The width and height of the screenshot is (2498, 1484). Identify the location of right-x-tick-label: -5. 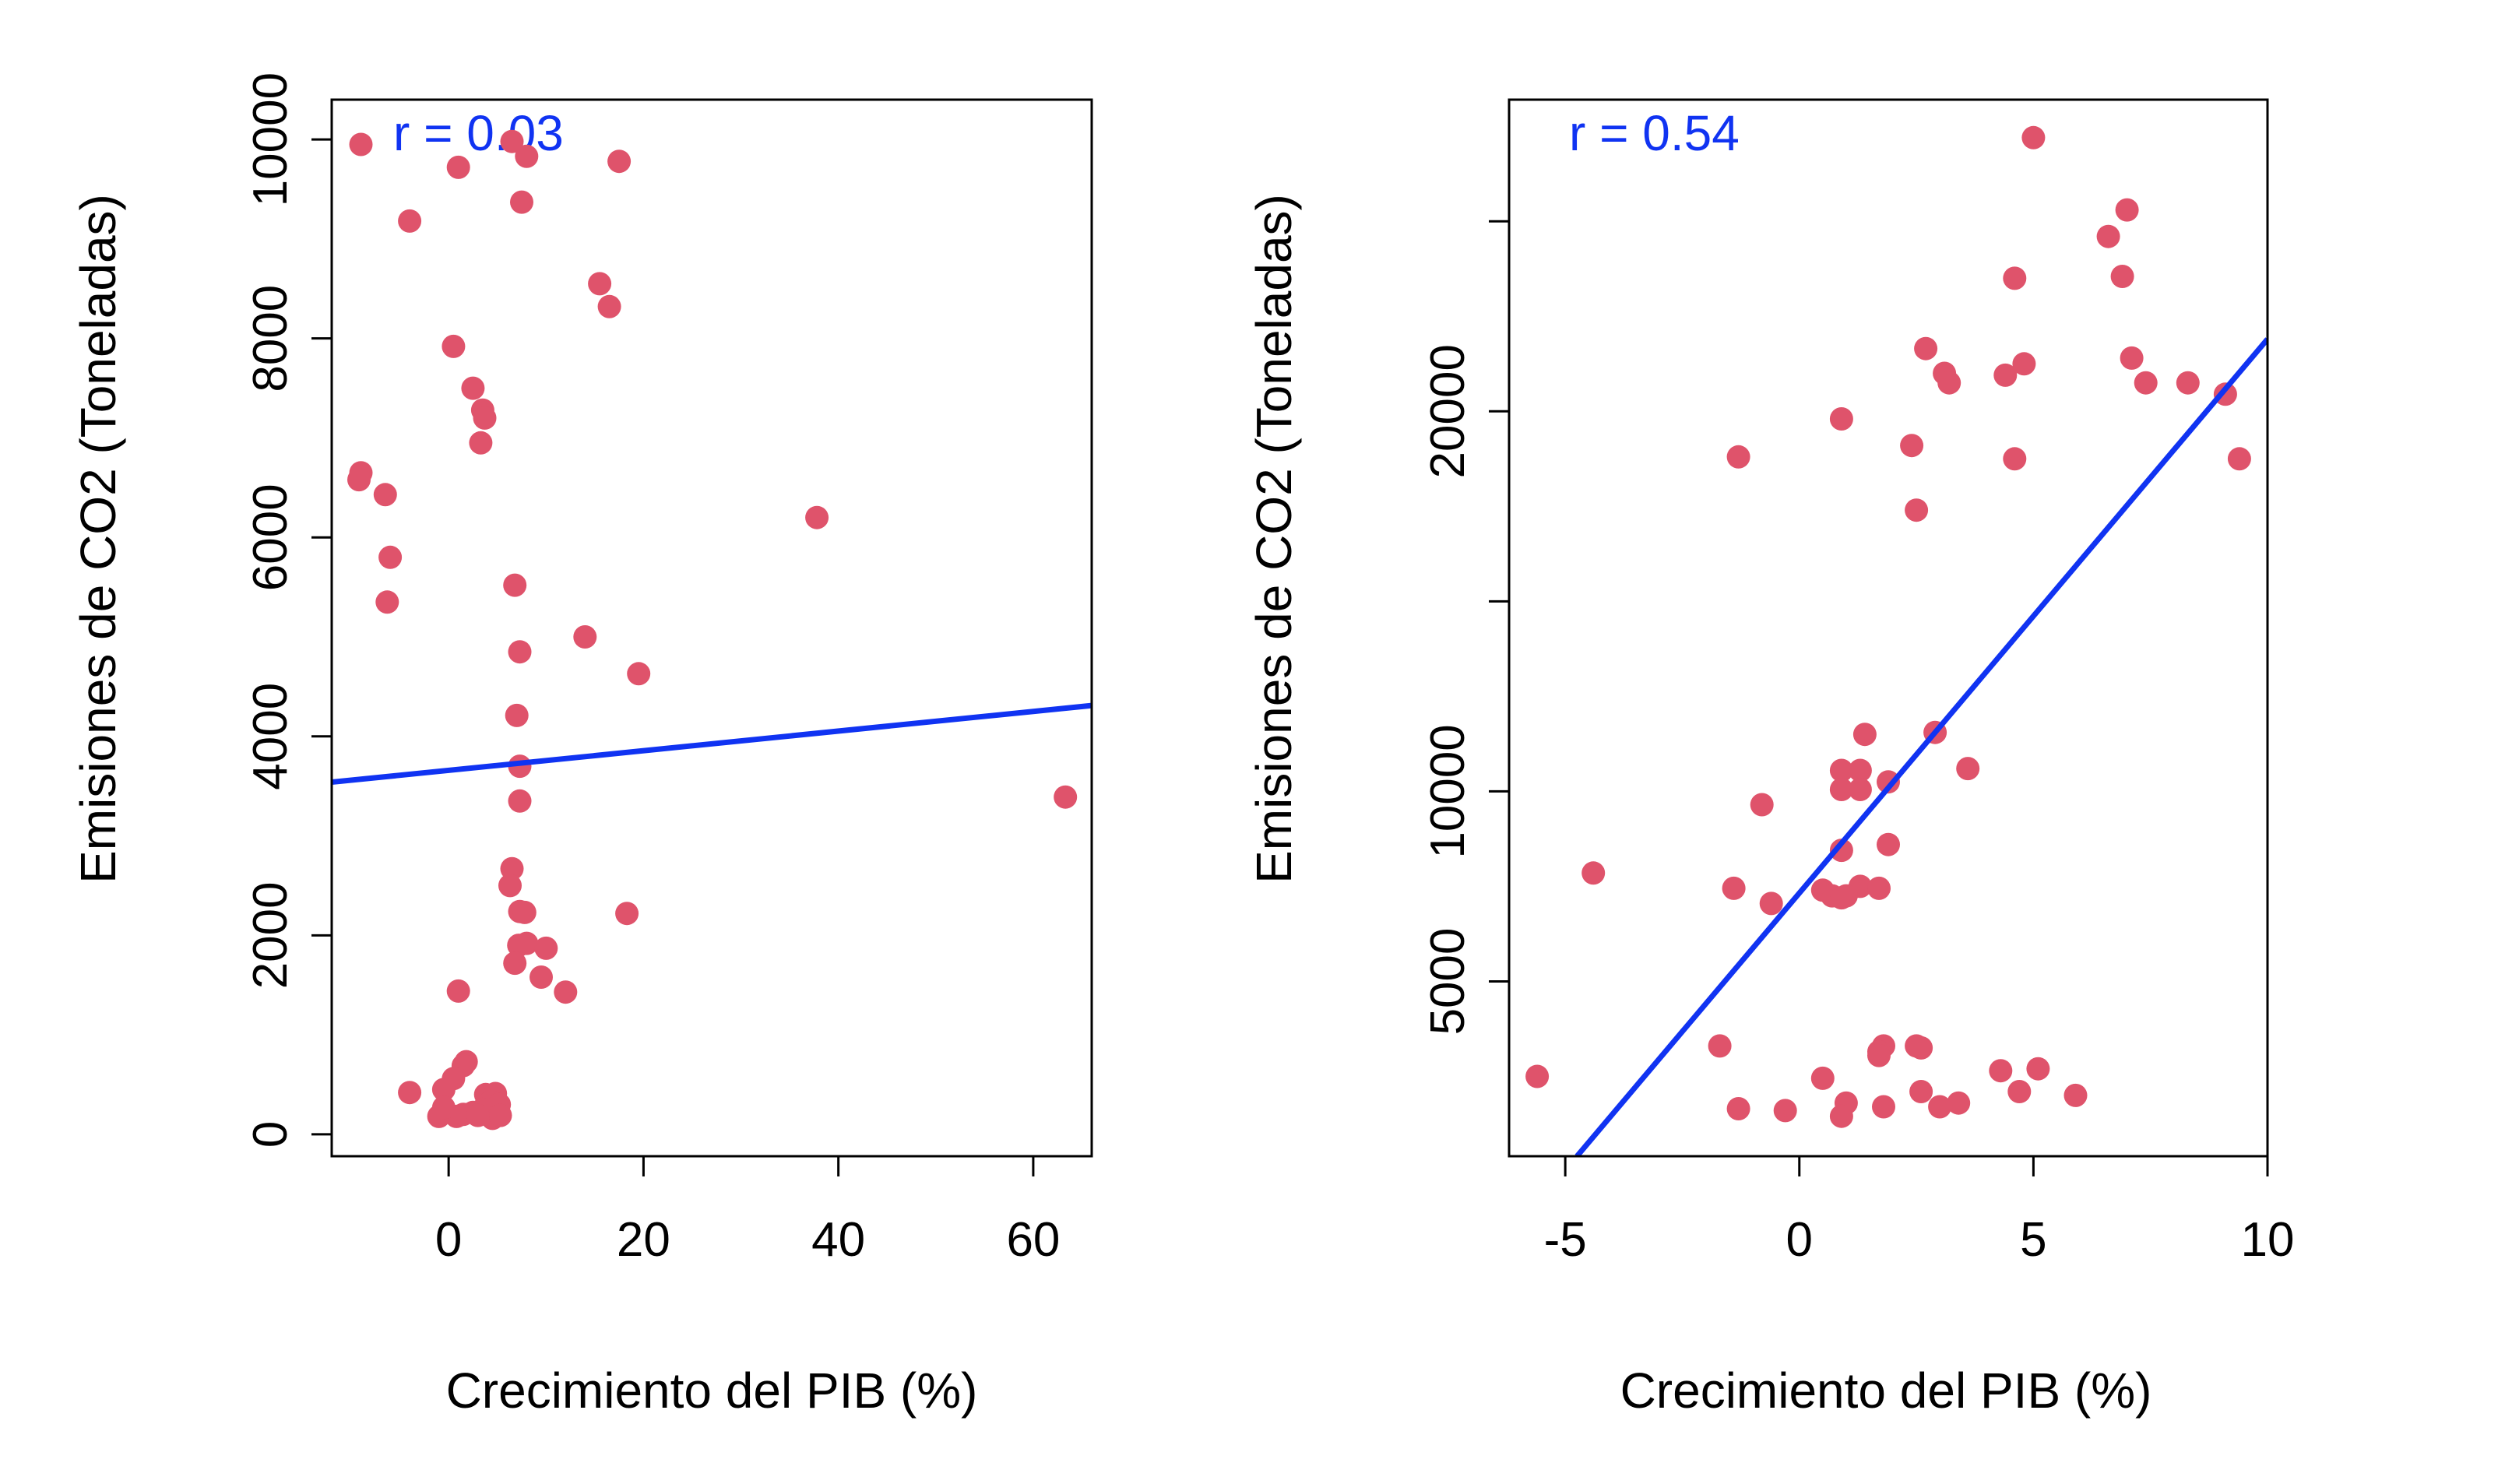
(1565, 1240).